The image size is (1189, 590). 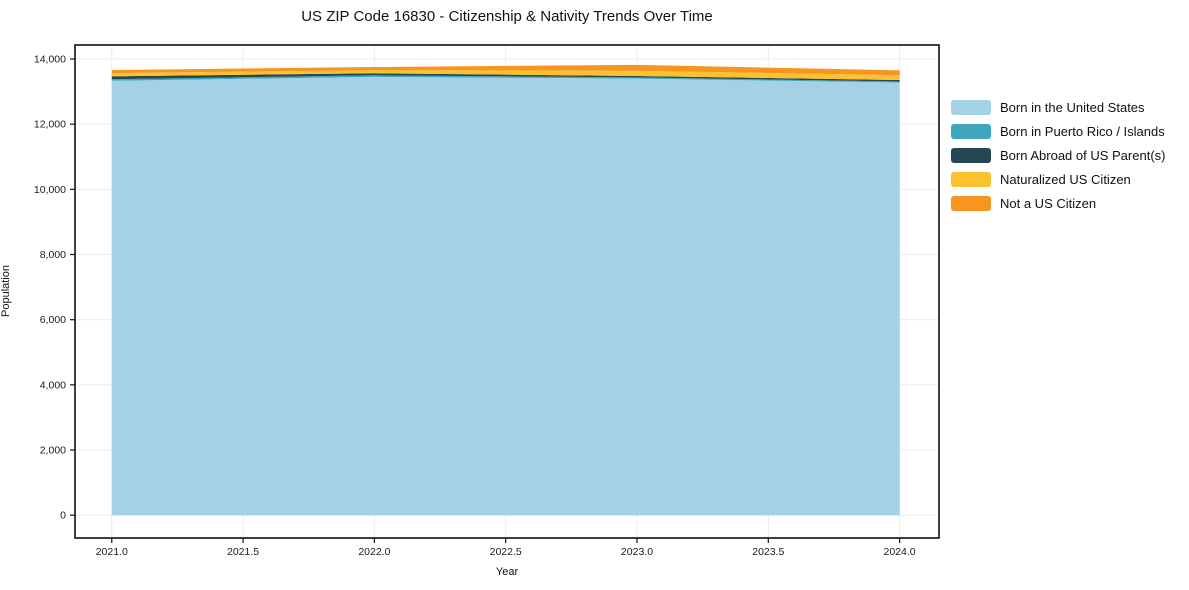 I want to click on y-tick-label: 4,000, so click(x=53, y=385).